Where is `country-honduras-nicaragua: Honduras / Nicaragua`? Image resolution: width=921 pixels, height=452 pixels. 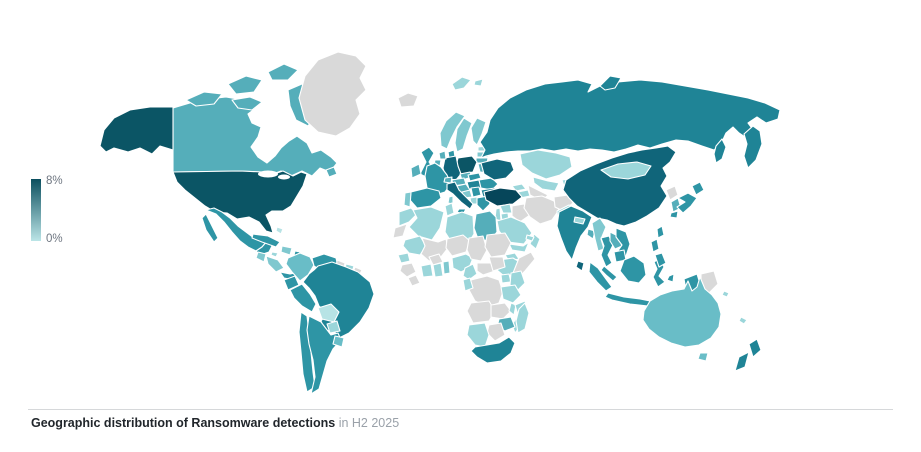
country-honduras-nicaragua: Honduras / Nicaragua is located at coordinates (275, 264).